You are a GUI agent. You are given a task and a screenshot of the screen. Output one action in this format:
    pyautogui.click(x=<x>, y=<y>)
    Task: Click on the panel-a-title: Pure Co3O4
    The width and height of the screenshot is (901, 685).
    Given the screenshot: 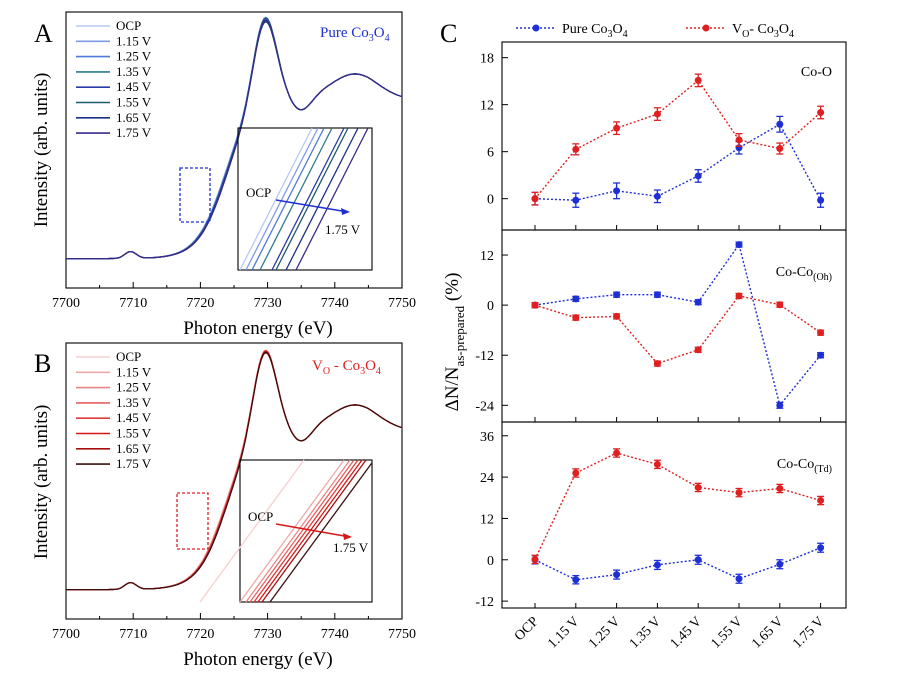 What is the action you would take?
    pyautogui.click(x=355, y=34)
    